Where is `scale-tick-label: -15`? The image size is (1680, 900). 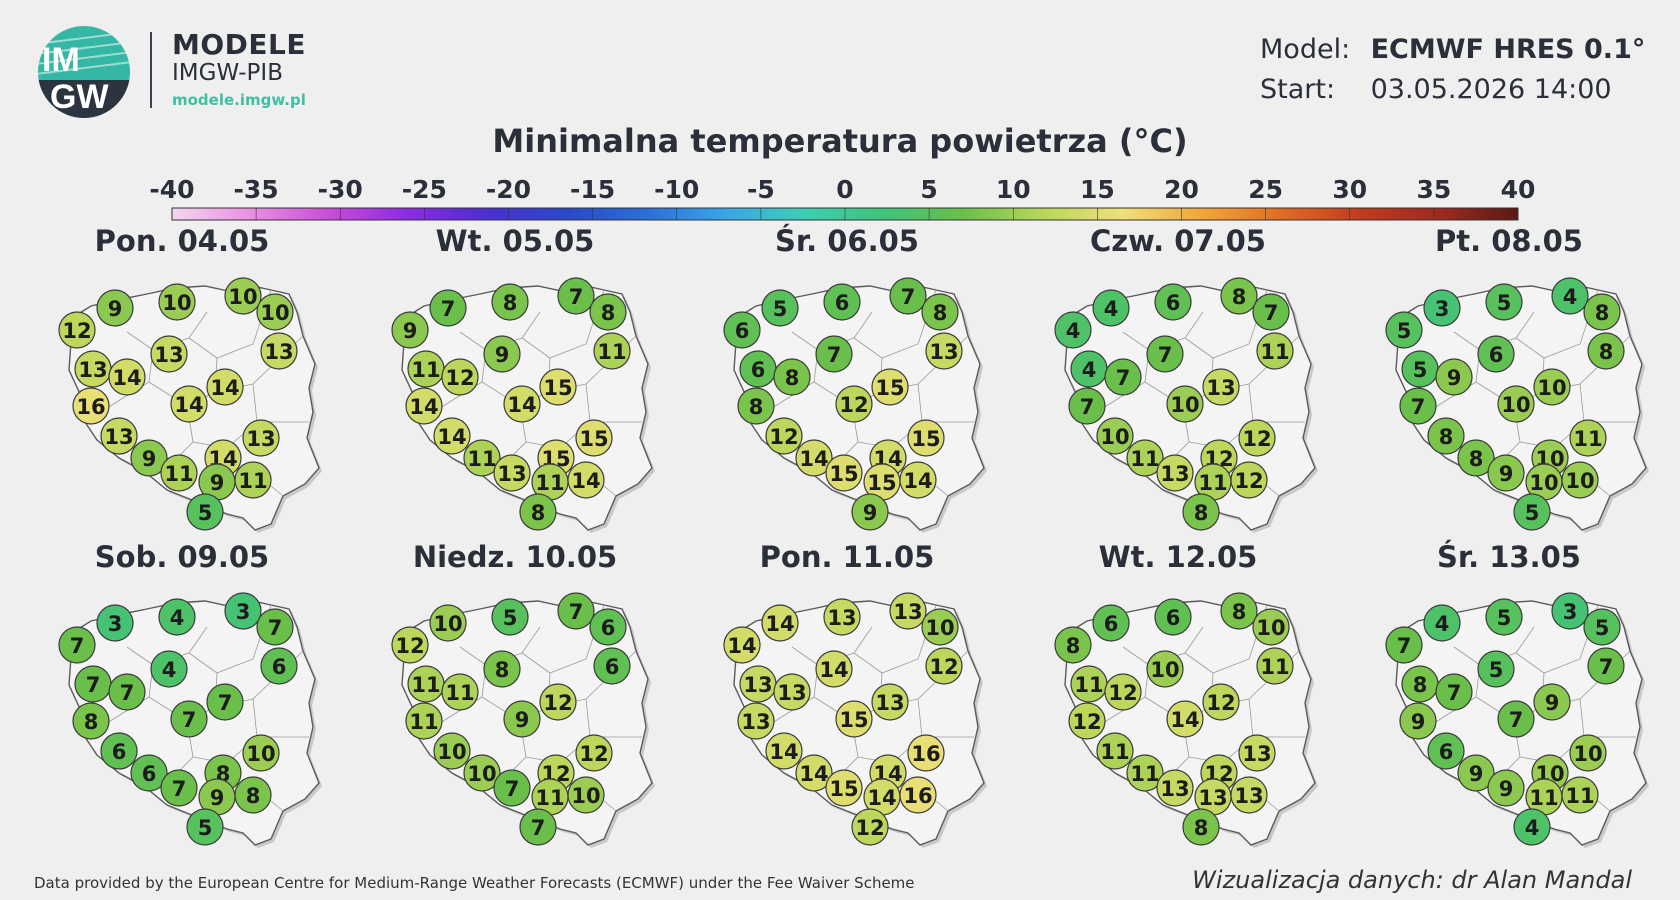 scale-tick-label: -15 is located at coordinates (592, 189).